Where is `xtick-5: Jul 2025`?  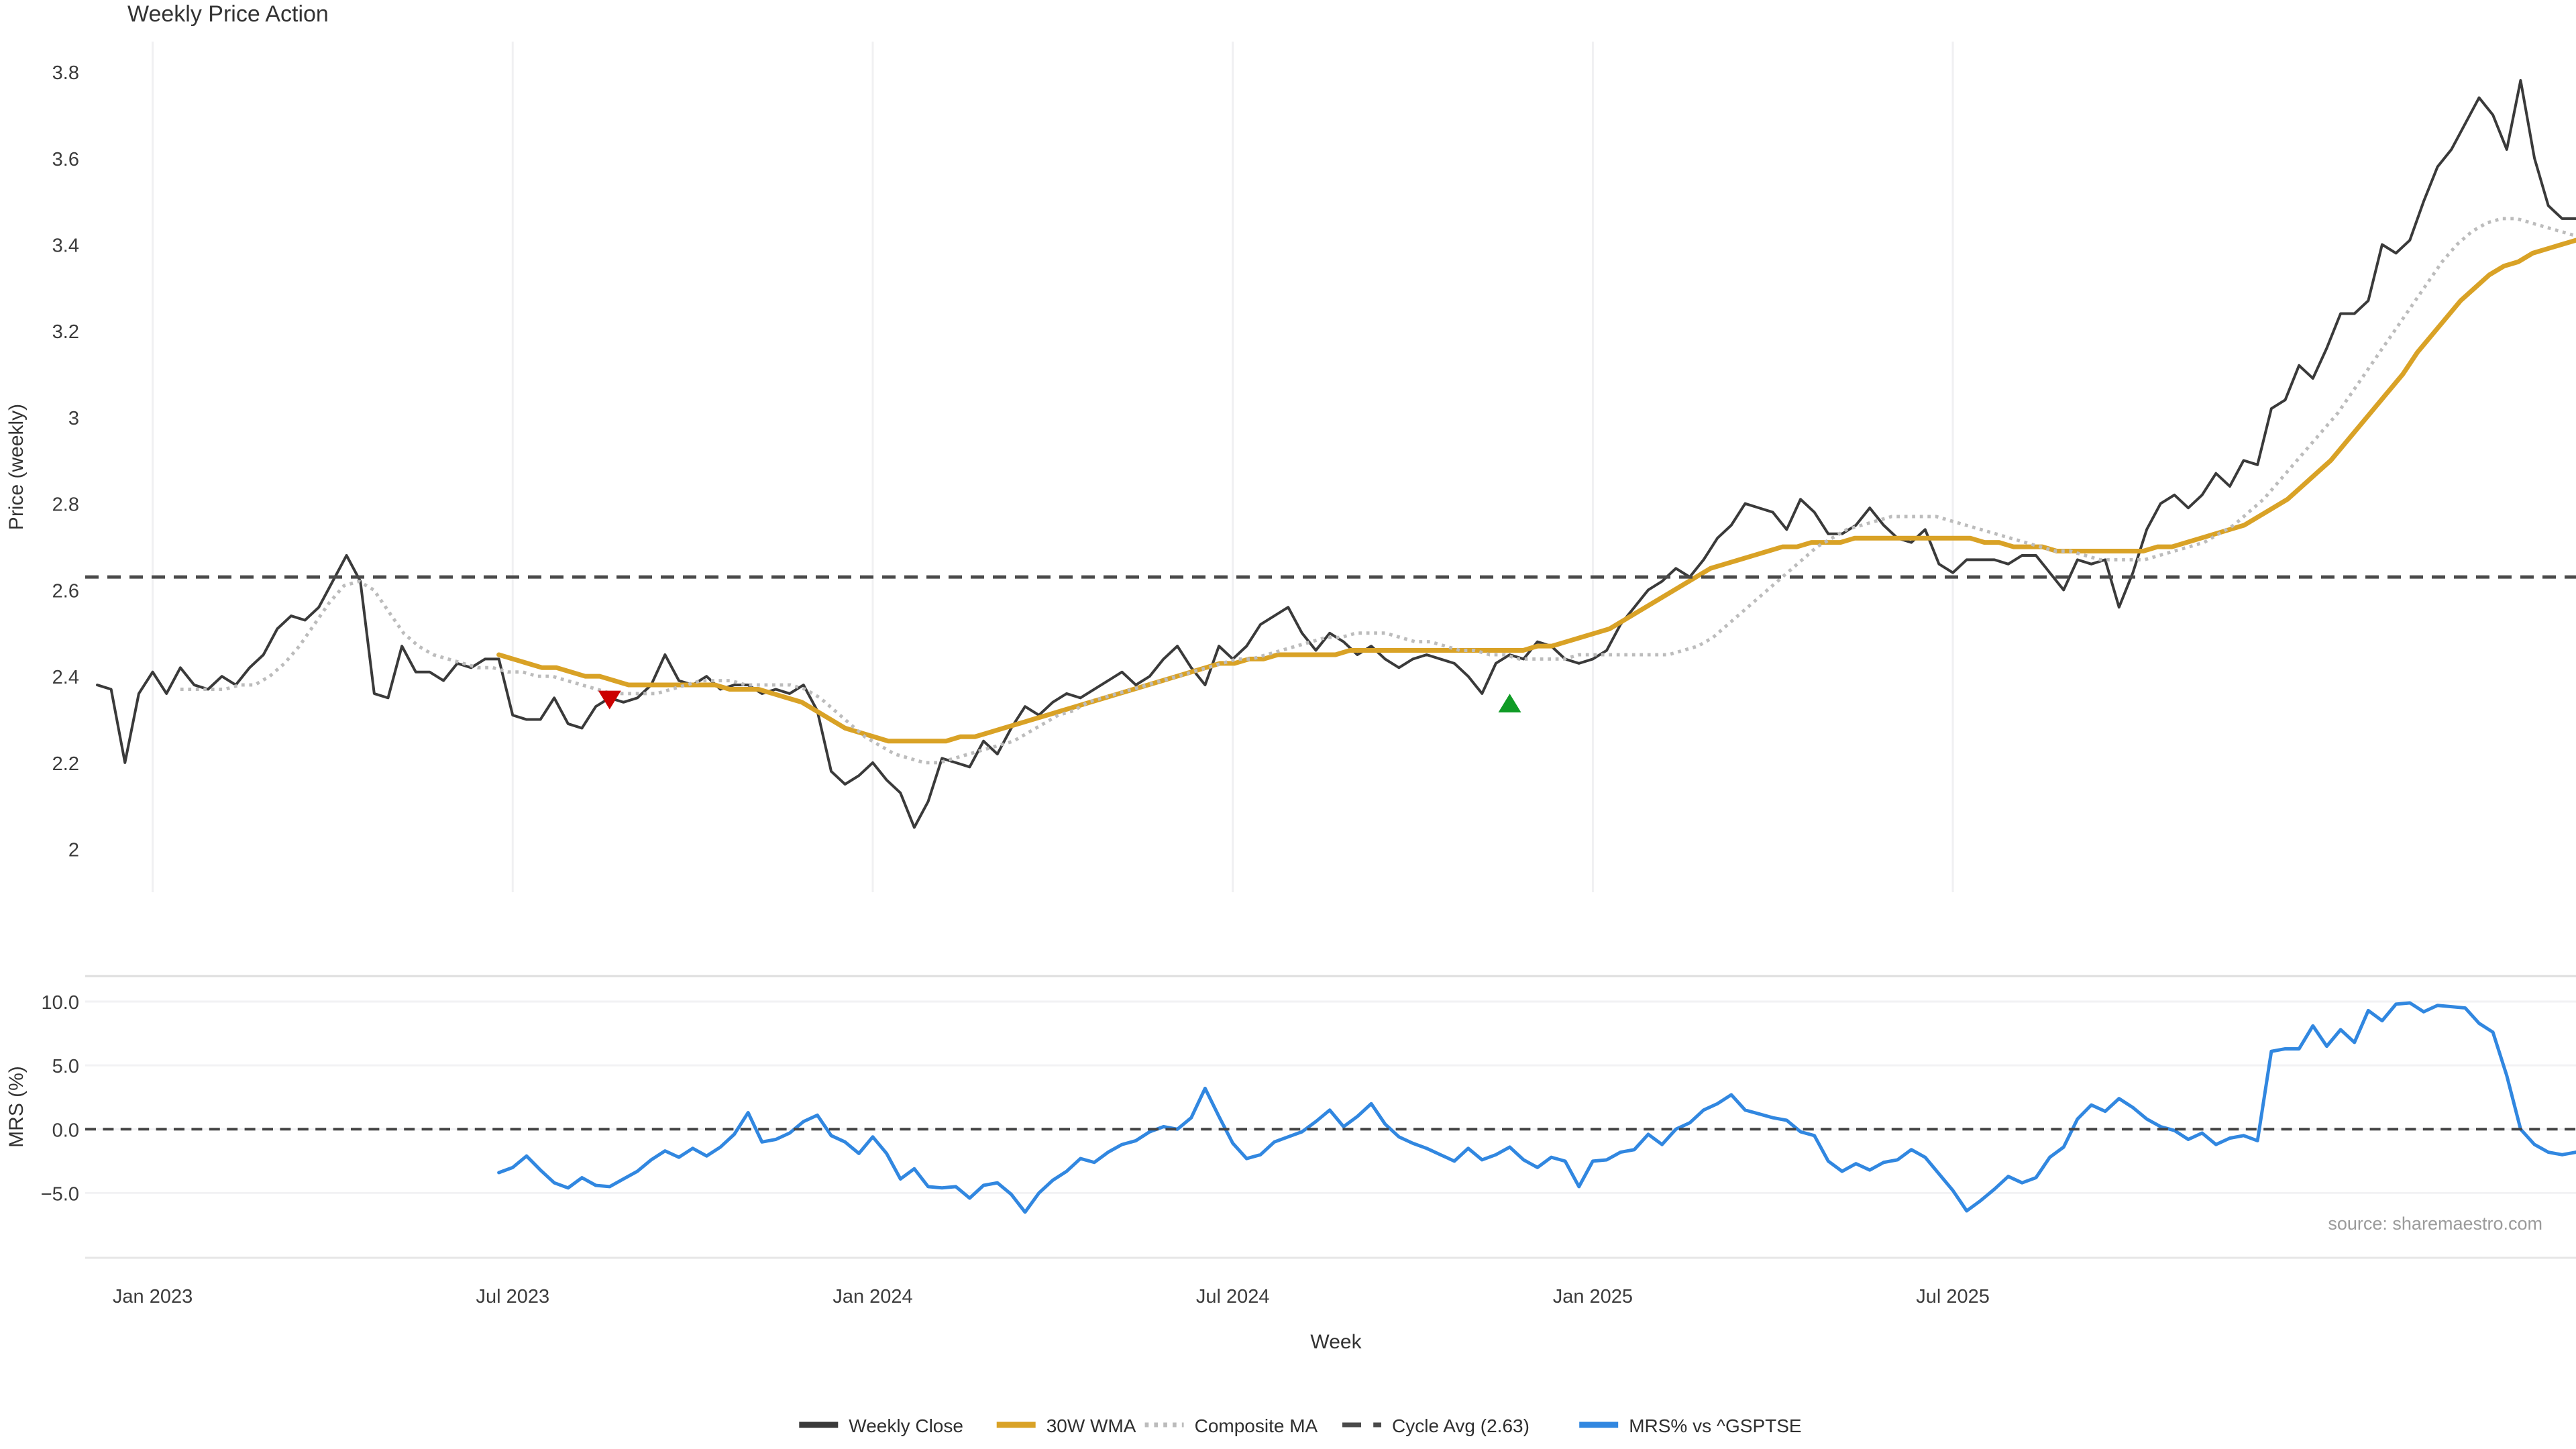 xtick-5: Jul 2025 is located at coordinates (1953, 1296).